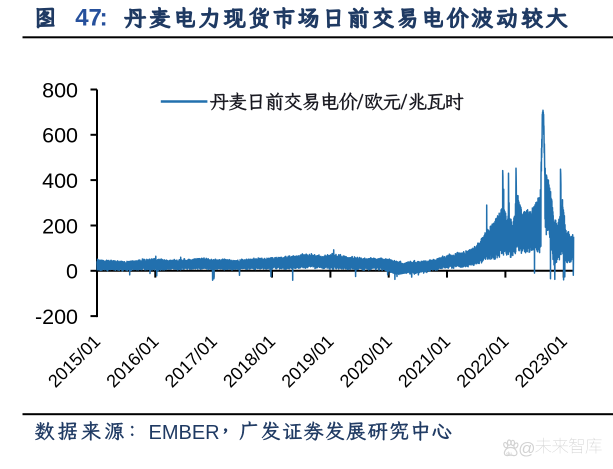 Image resolution: width=613 pixels, height=469 pixels. What do you see at coordinates (60, 181) in the screenshot?
I see `svg-text: 400` at bounding box center [60, 181].